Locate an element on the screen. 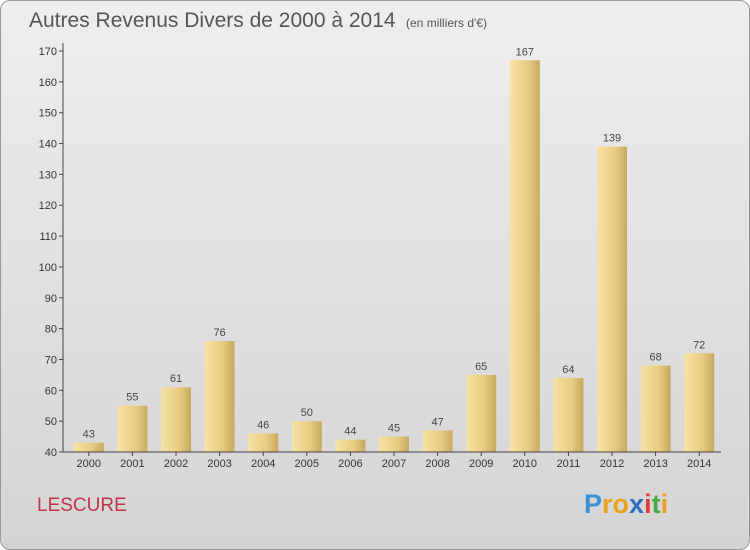 The height and width of the screenshot is (550, 750). value-label: 46 is located at coordinates (263, 425).